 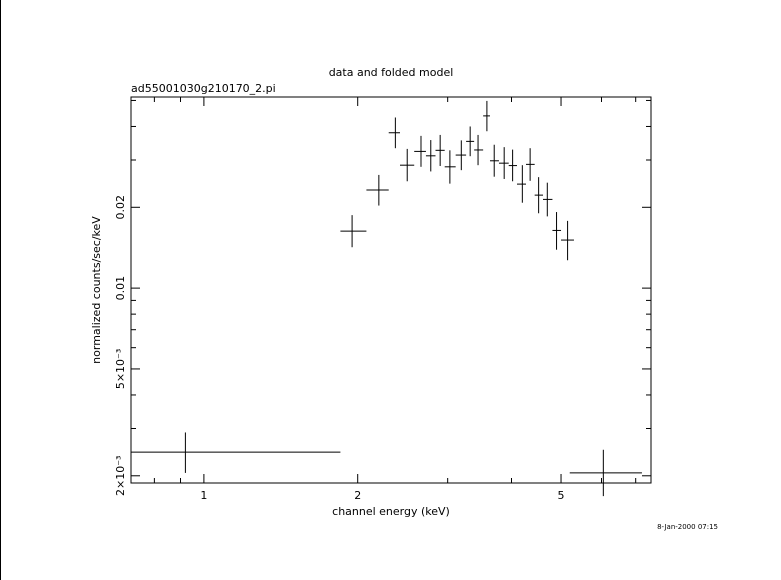 What do you see at coordinates (120, 288) in the screenshot?
I see `y-tick-label: 0.01` at bounding box center [120, 288].